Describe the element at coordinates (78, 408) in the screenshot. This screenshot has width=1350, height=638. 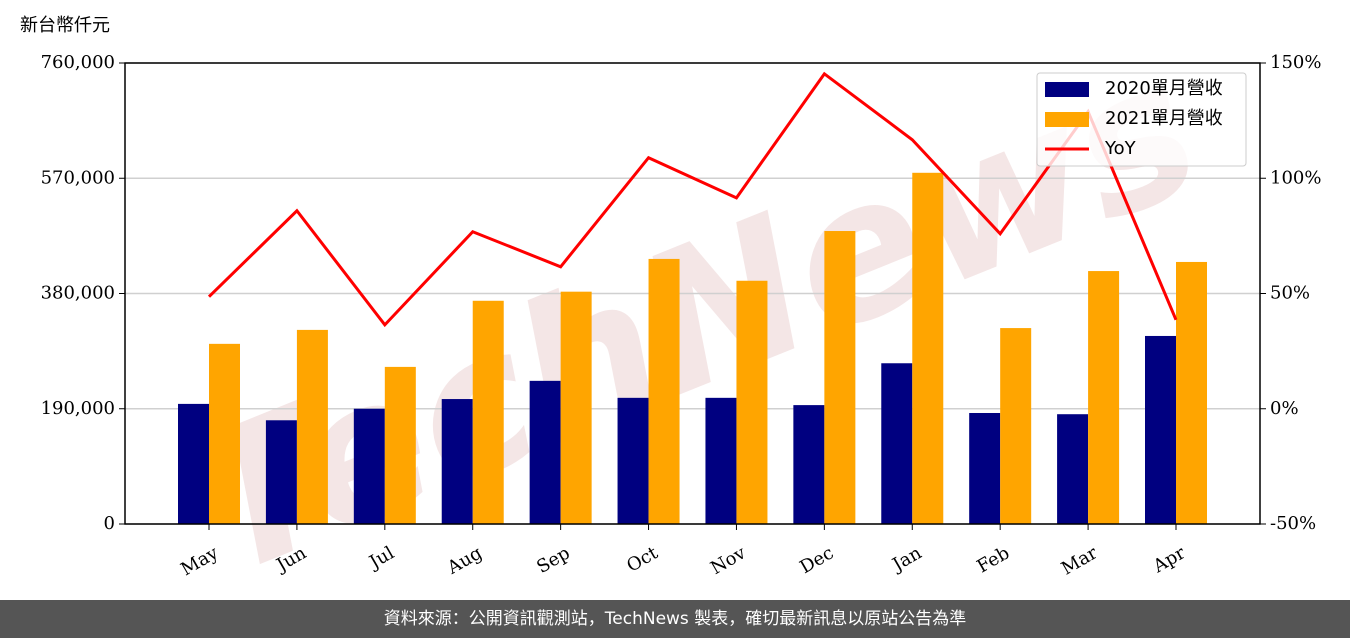
I see `y-tick-label: 190,000` at that location.